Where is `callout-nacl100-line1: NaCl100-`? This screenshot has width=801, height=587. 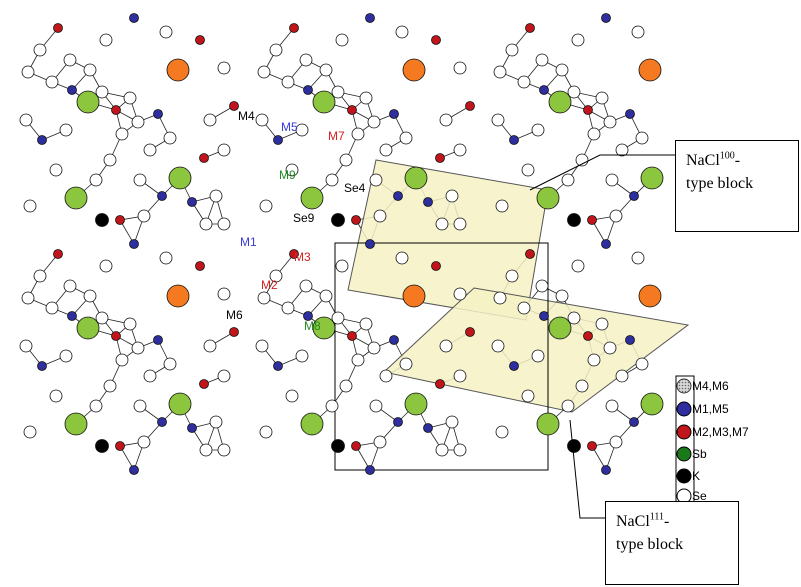
callout-nacl100-line1: NaCl100- is located at coordinates (713, 159).